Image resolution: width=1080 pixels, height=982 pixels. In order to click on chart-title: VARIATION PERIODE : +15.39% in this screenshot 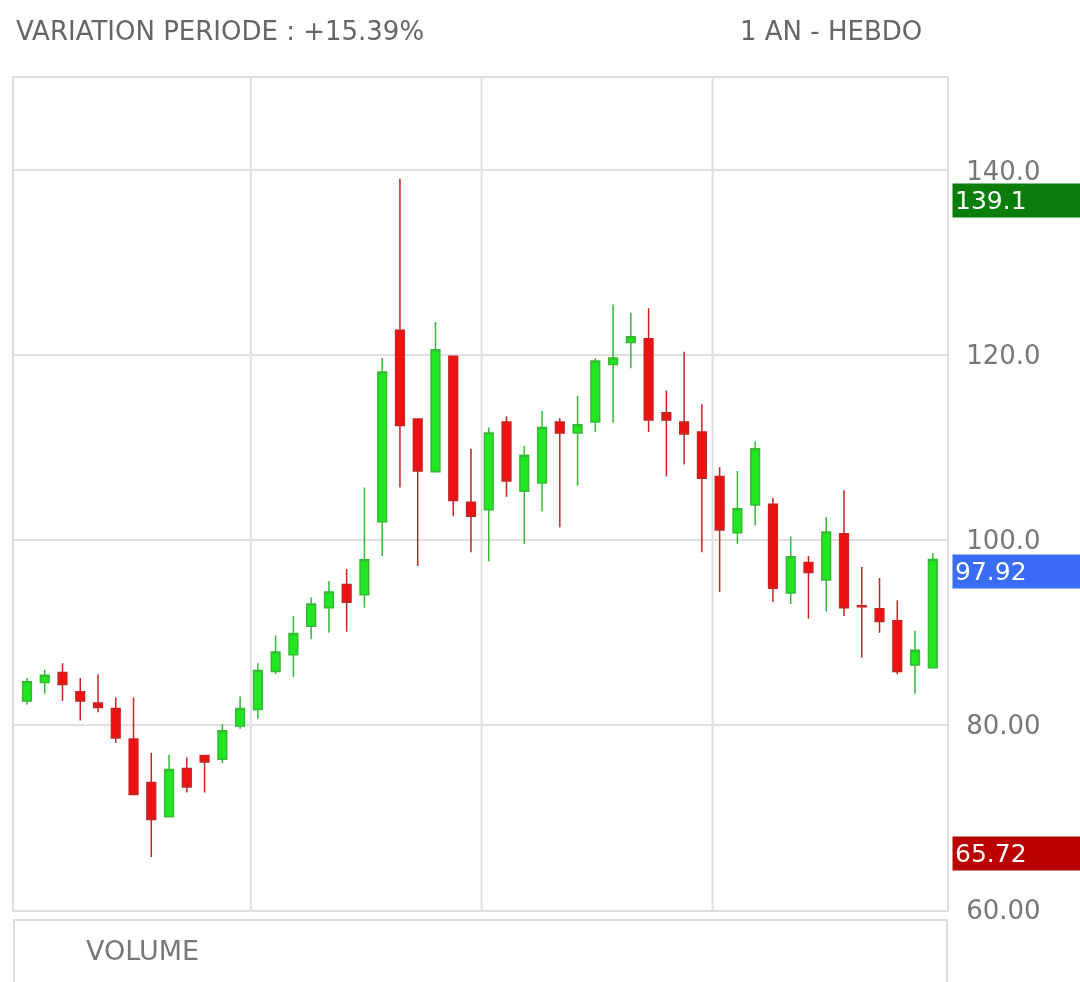, I will do `click(220, 31)`.